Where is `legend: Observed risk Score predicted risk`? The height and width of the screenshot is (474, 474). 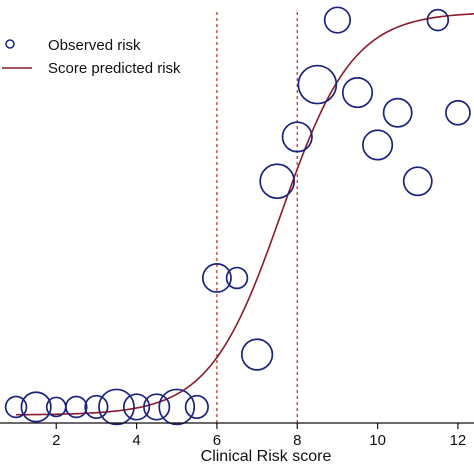 legend: Observed risk Score predicted risk is located at coordinates (91, 57).